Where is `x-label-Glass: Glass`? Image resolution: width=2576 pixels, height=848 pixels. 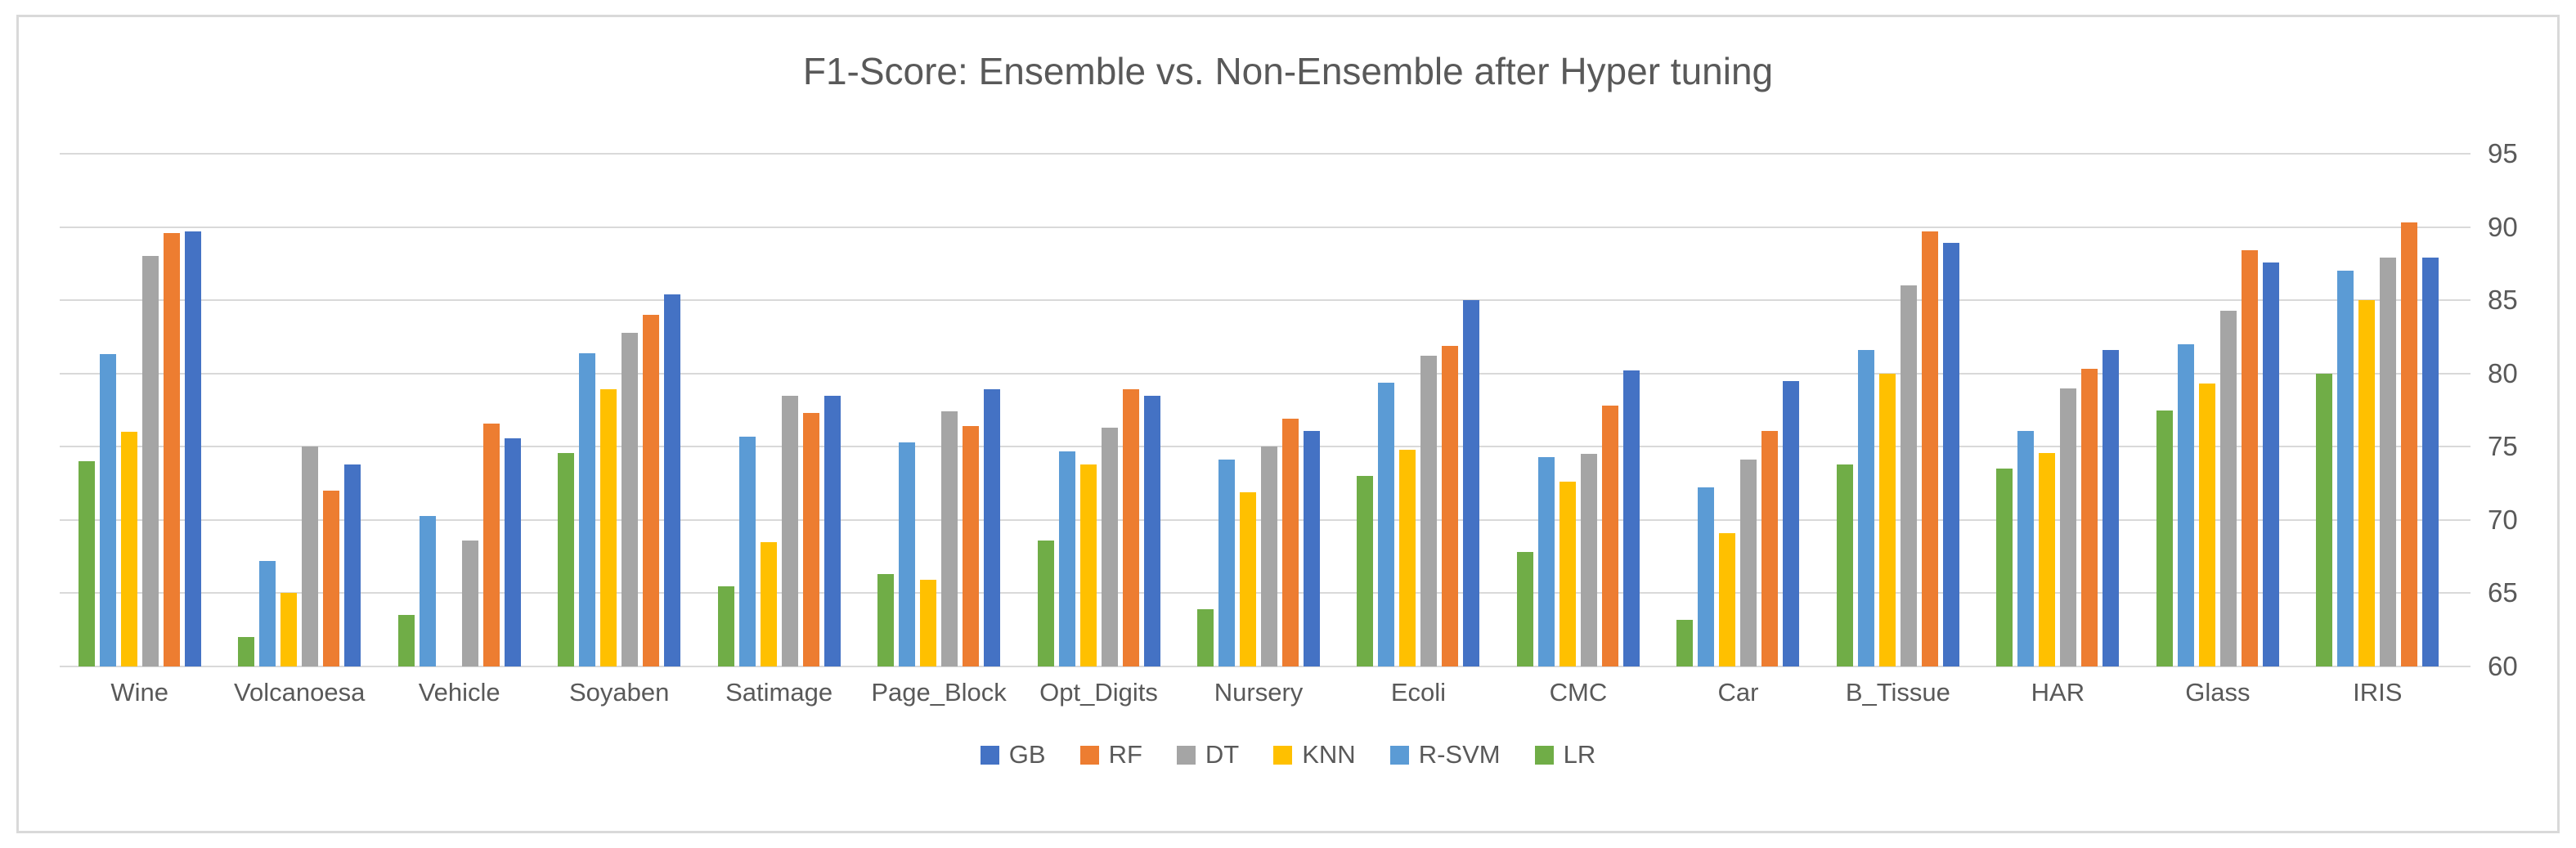 x-label-Glass: Glass is located at coordinates (2218, 693).